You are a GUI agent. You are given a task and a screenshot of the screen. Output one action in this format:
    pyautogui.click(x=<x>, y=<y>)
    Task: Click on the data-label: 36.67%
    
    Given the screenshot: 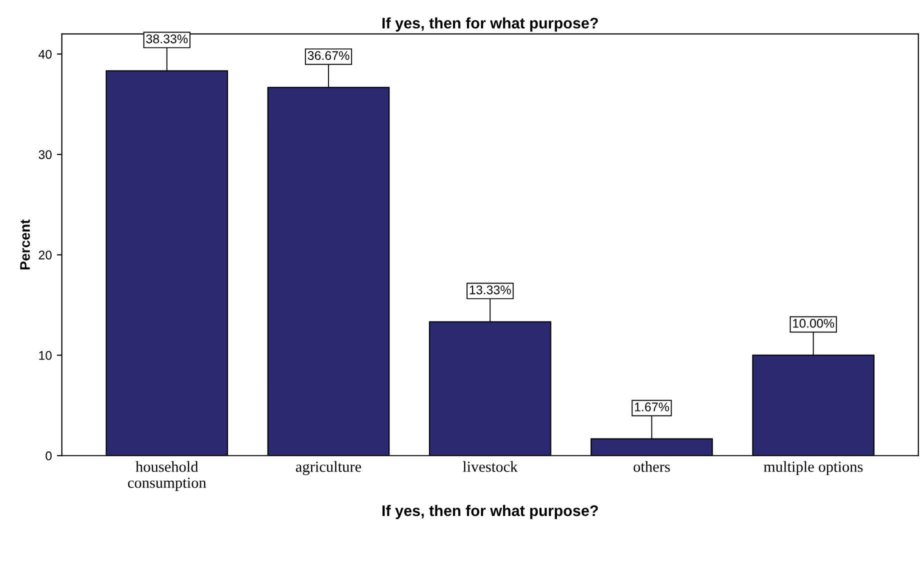 What is the action you would take?
    pyautogui.click(x=329, y=55)
    